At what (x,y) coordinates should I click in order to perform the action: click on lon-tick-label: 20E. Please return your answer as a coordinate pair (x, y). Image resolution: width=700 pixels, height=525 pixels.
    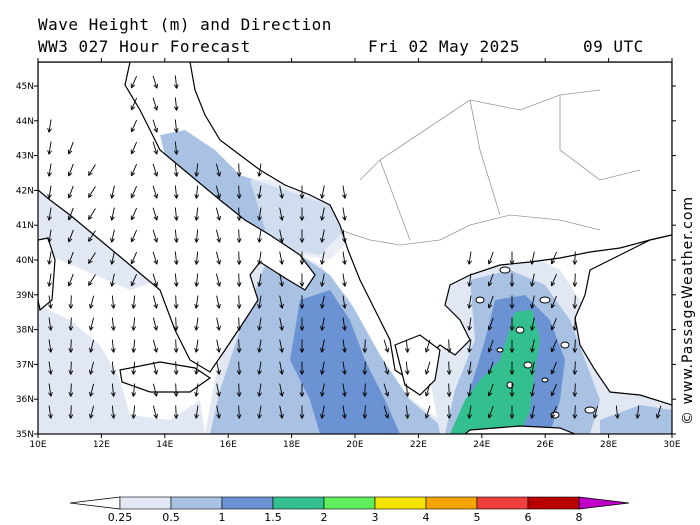
    Looking at the image, I should click on (354, 445).